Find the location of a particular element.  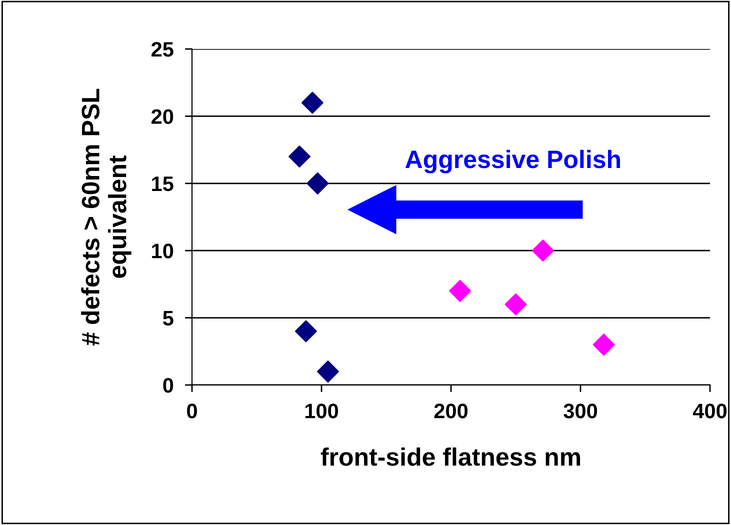

y-axis-title: # defects > 60nm PSL equivalent is located at coordinates (106, 217).